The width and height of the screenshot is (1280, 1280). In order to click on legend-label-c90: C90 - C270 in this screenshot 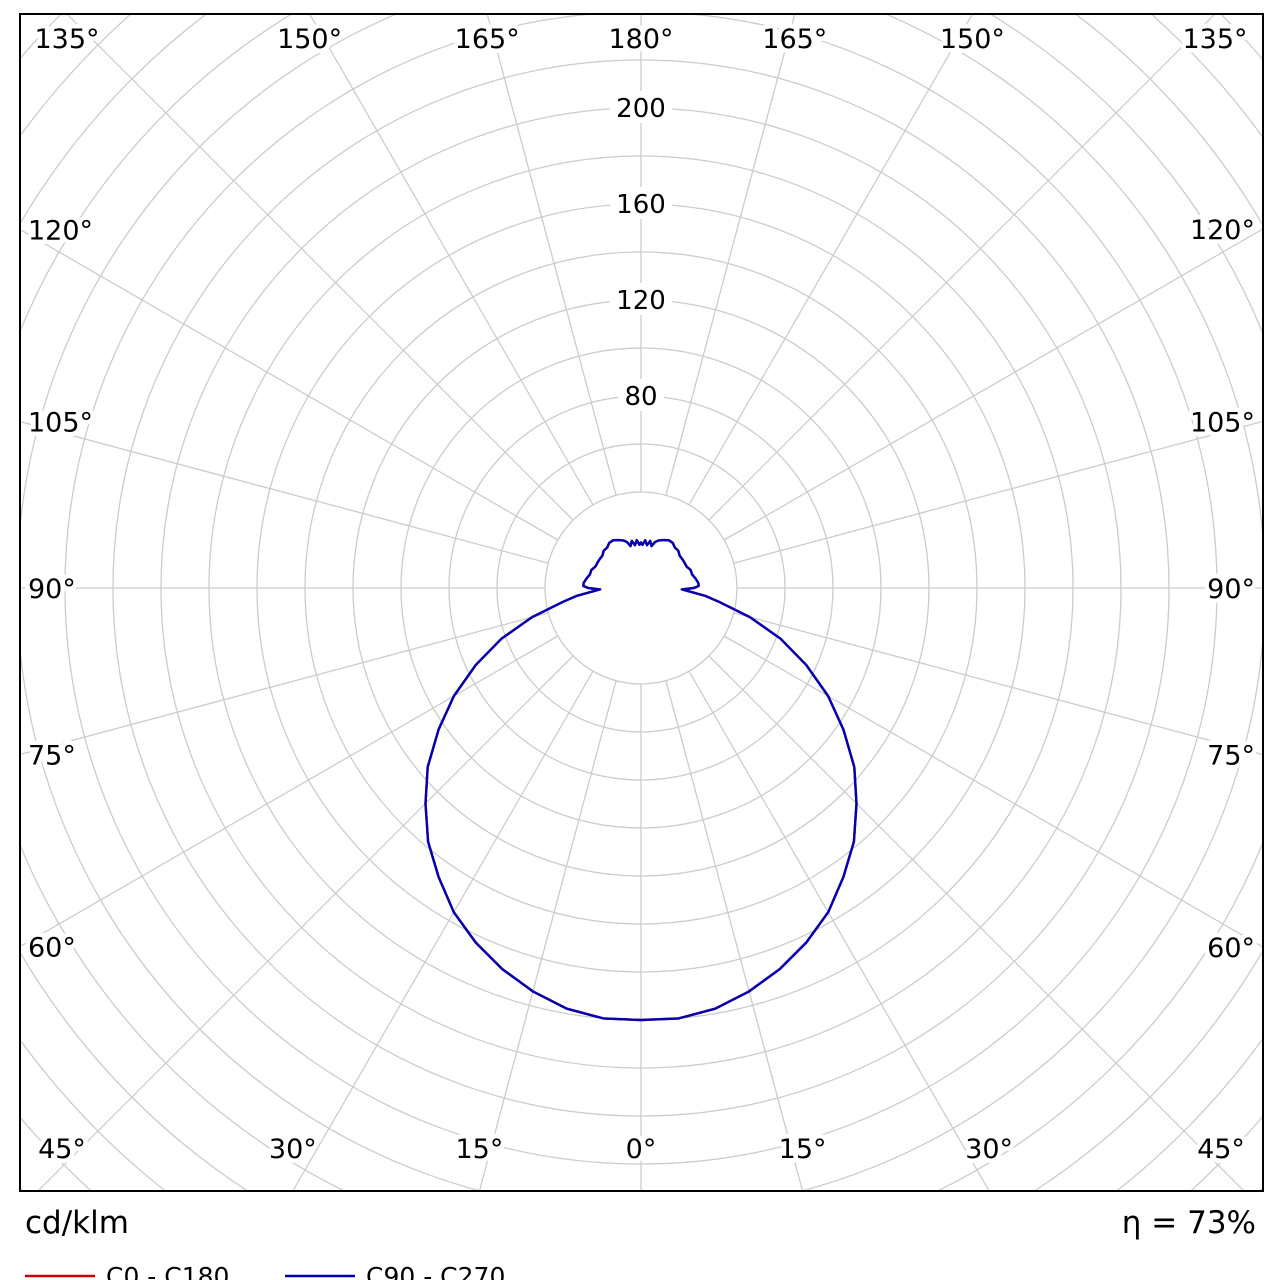, I will do `click(435, 1271)`.